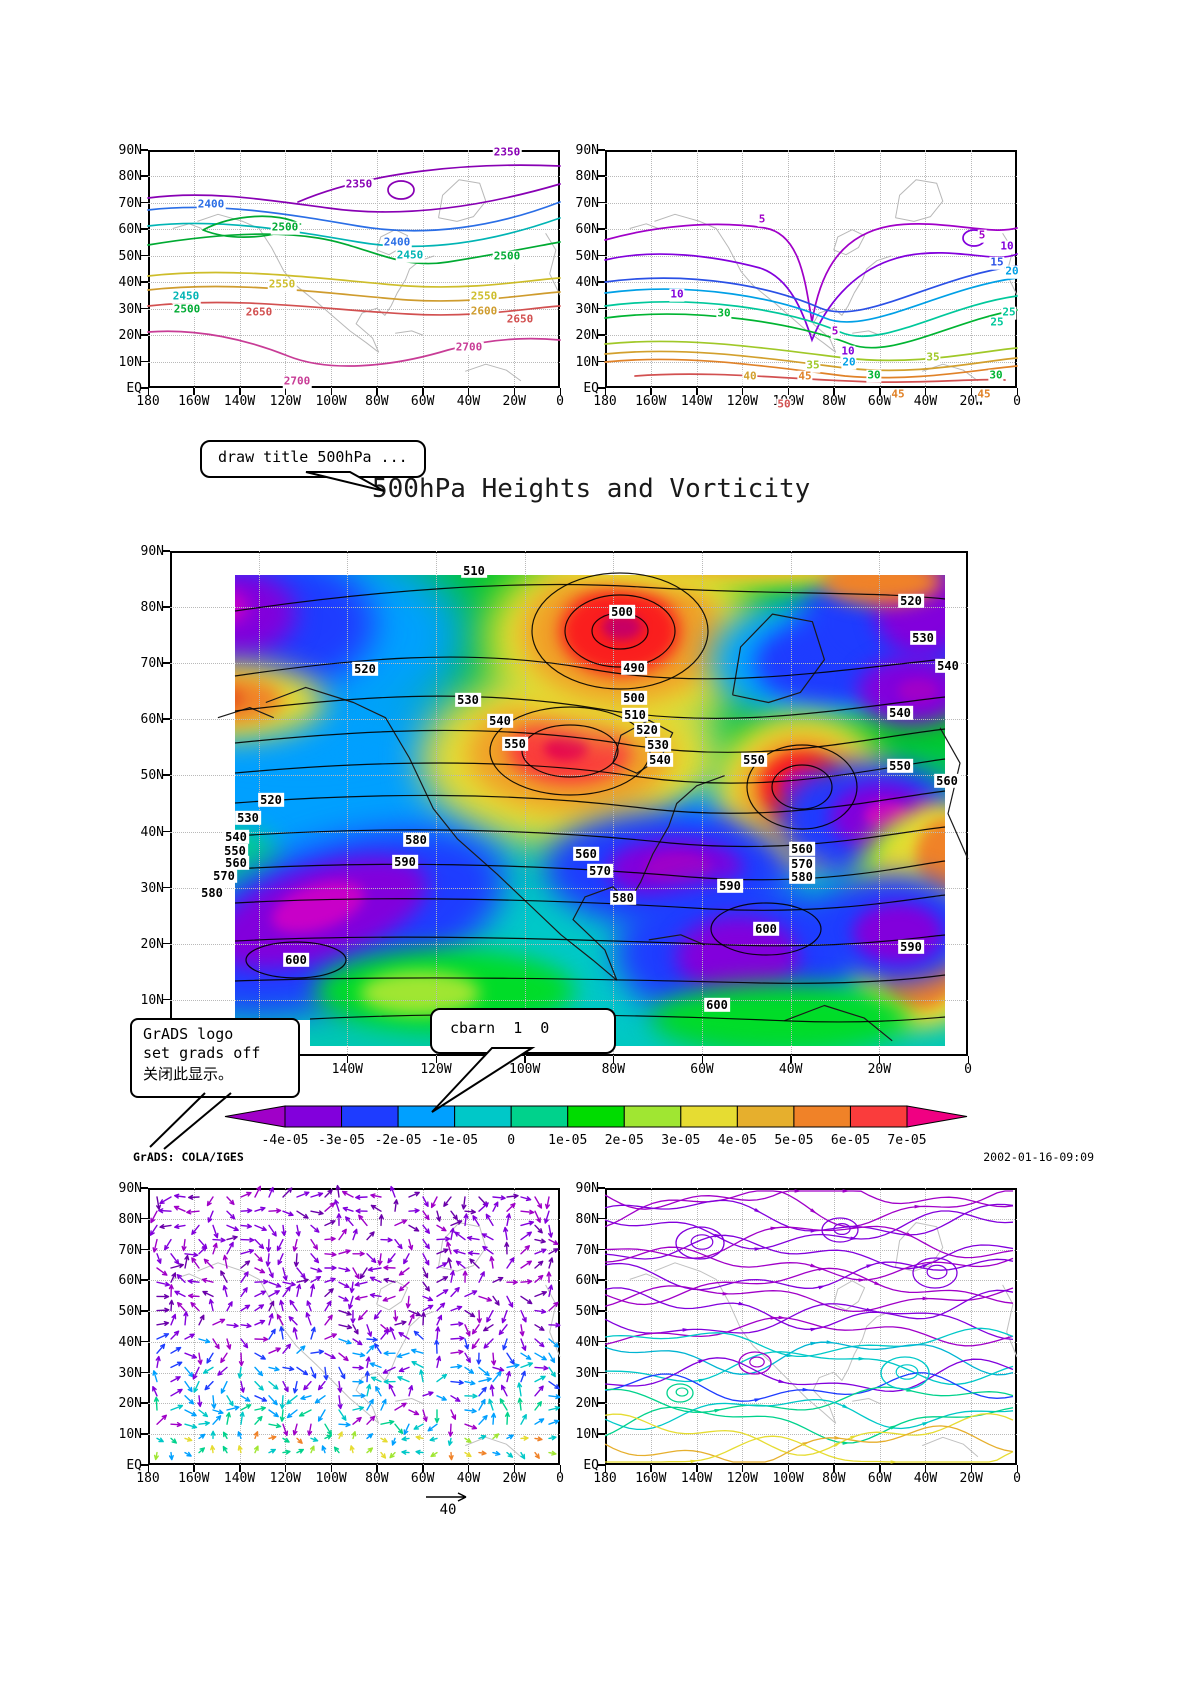  What do you see at coordinates (635, 715) in the screenshot?
I see `panel-main-map-contour-label: 510` at bounding box center [635, 715].